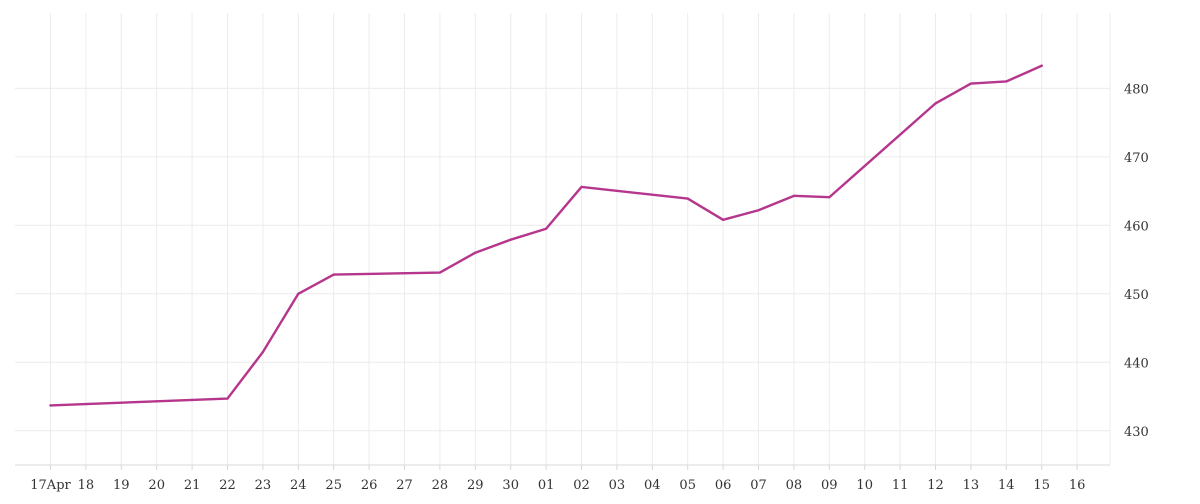  Describe the element at coordinates (652, 485) in the screenshot. I see `x-tick-label: 04` at that location.